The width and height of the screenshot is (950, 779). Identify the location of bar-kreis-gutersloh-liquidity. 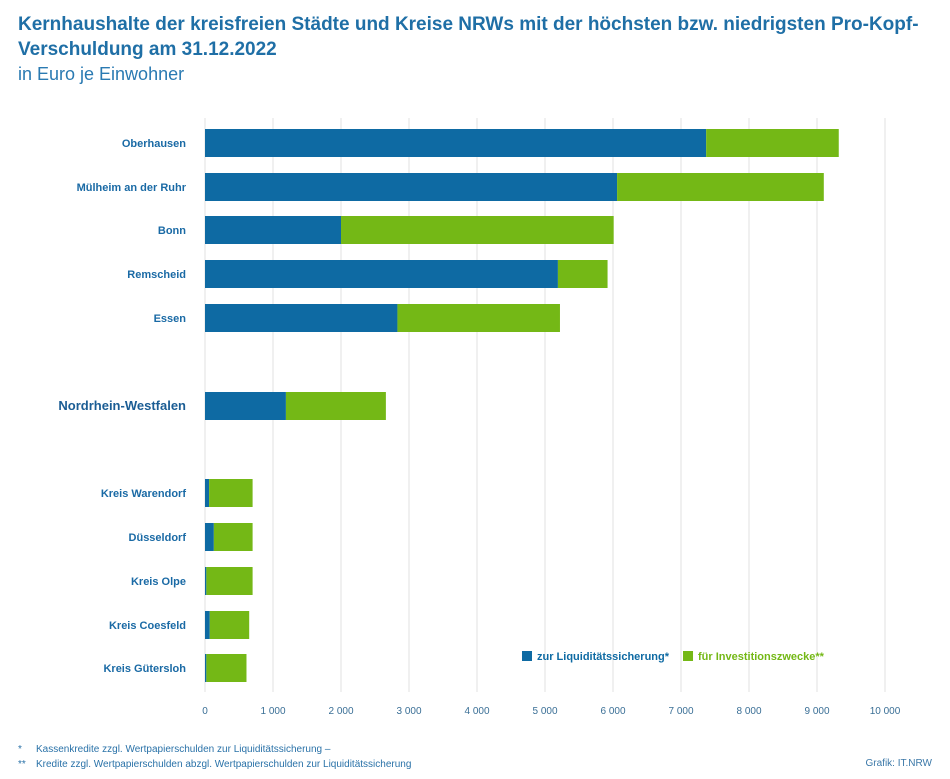
(206, 668).